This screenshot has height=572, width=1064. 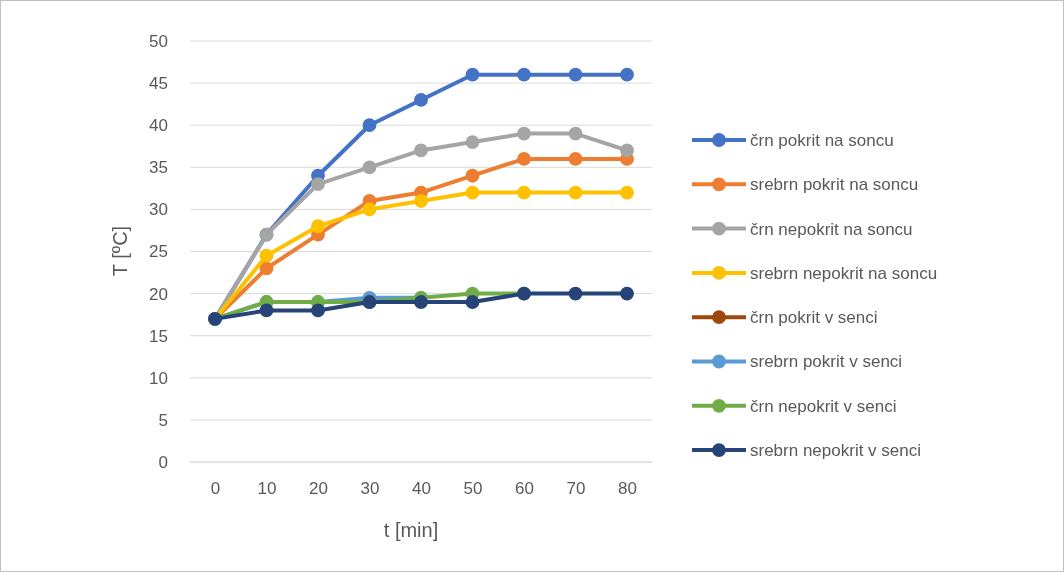 What do you see at coordinates (627, 489) in the screenshot?
I see `x-tick-label: 80` at bounding box center [627, 489].